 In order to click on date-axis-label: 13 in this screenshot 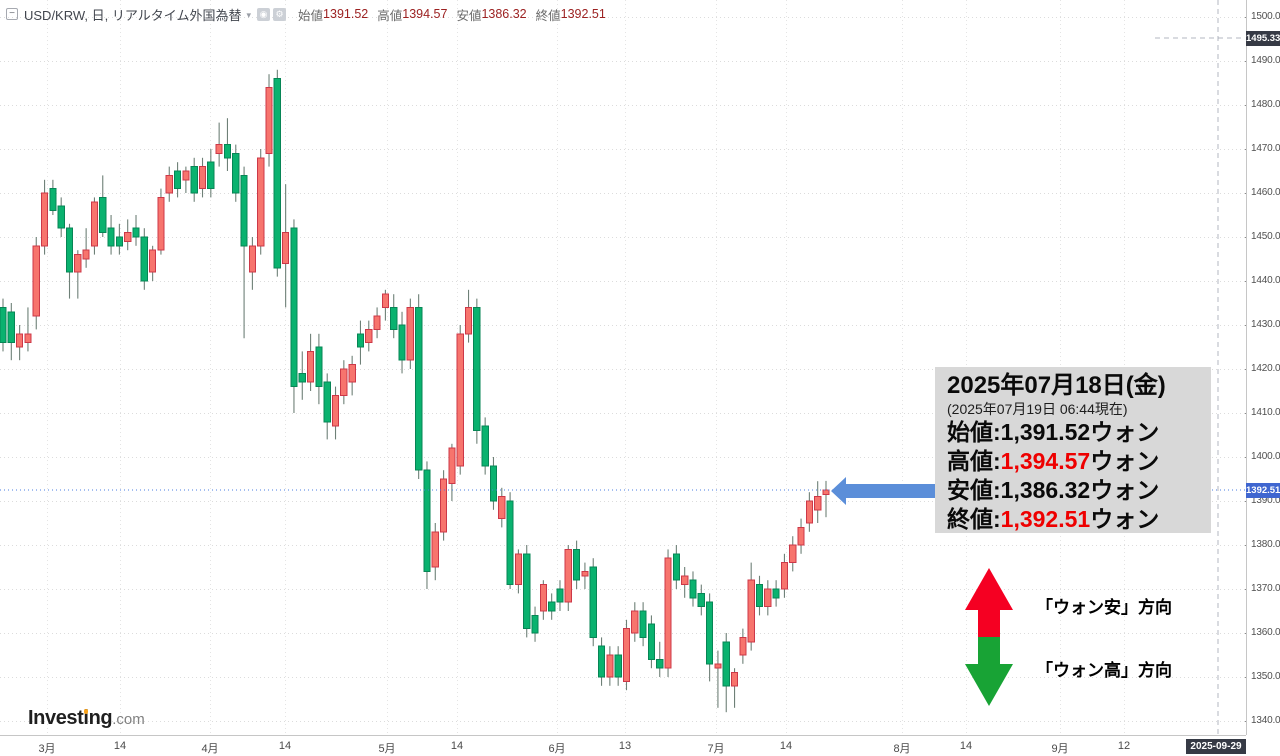, I will do `click(625, 746)`.